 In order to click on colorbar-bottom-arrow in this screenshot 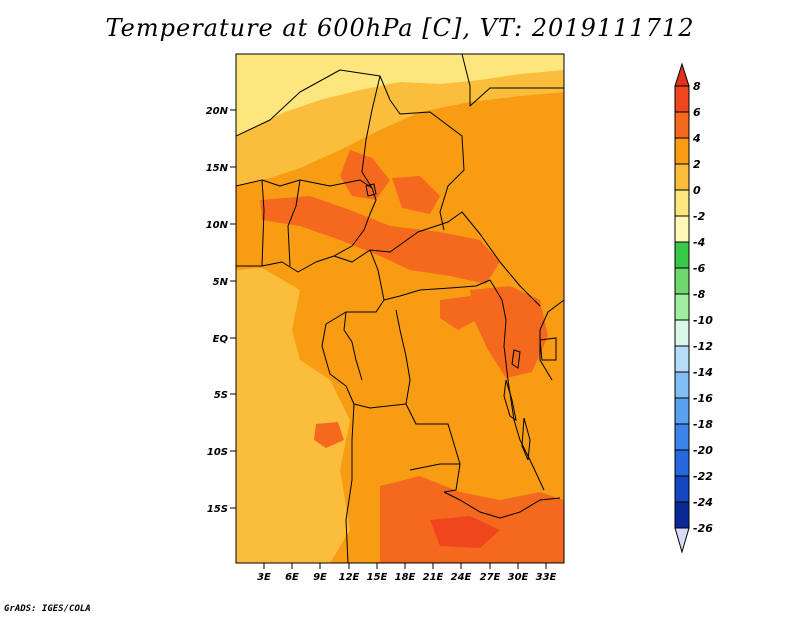, I will do `click(682, 540)`.